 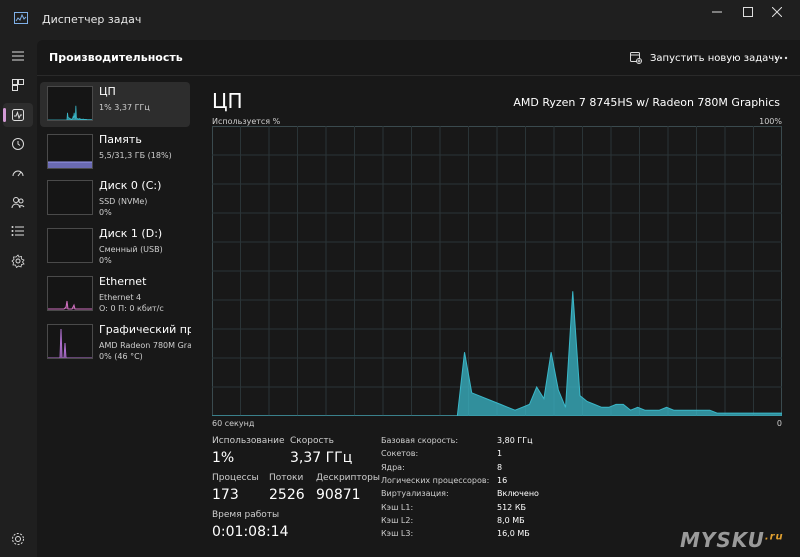 I want to click on ethernet-thumbnail, so click(x=70, y=293).